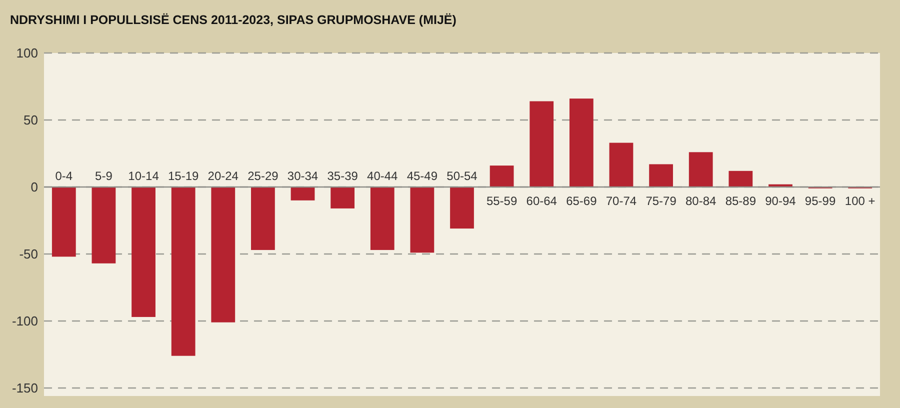 The height and width of the screenshot is (408, 900). I want to click on x-tick-label: 55-59, so click(502, 201).